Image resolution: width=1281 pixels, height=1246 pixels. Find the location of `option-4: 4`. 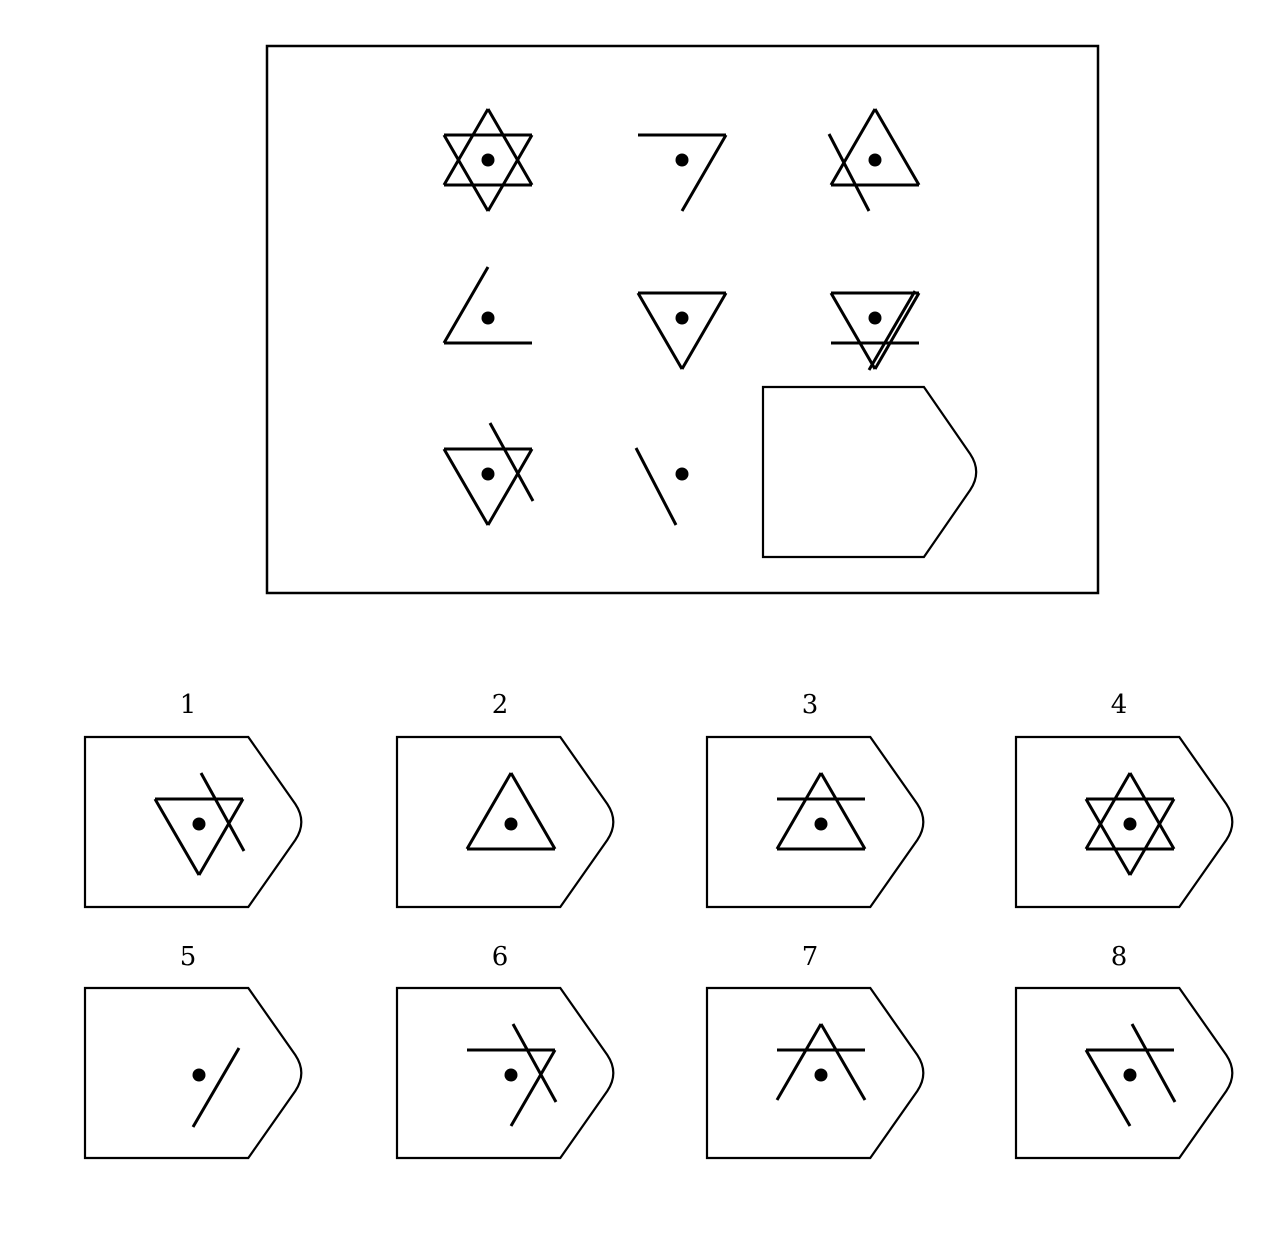

option-4: 4 is located at coordinates (1124, 799).